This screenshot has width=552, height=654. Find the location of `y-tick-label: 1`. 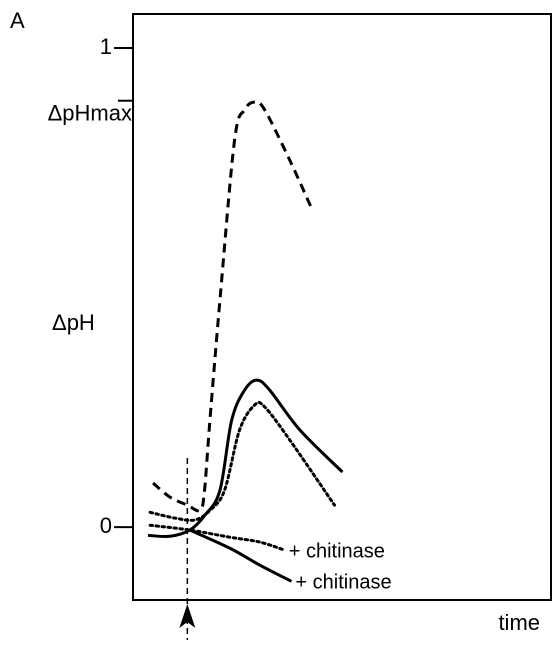

y-tick-label: 1 is located at coordinates (106, 46).